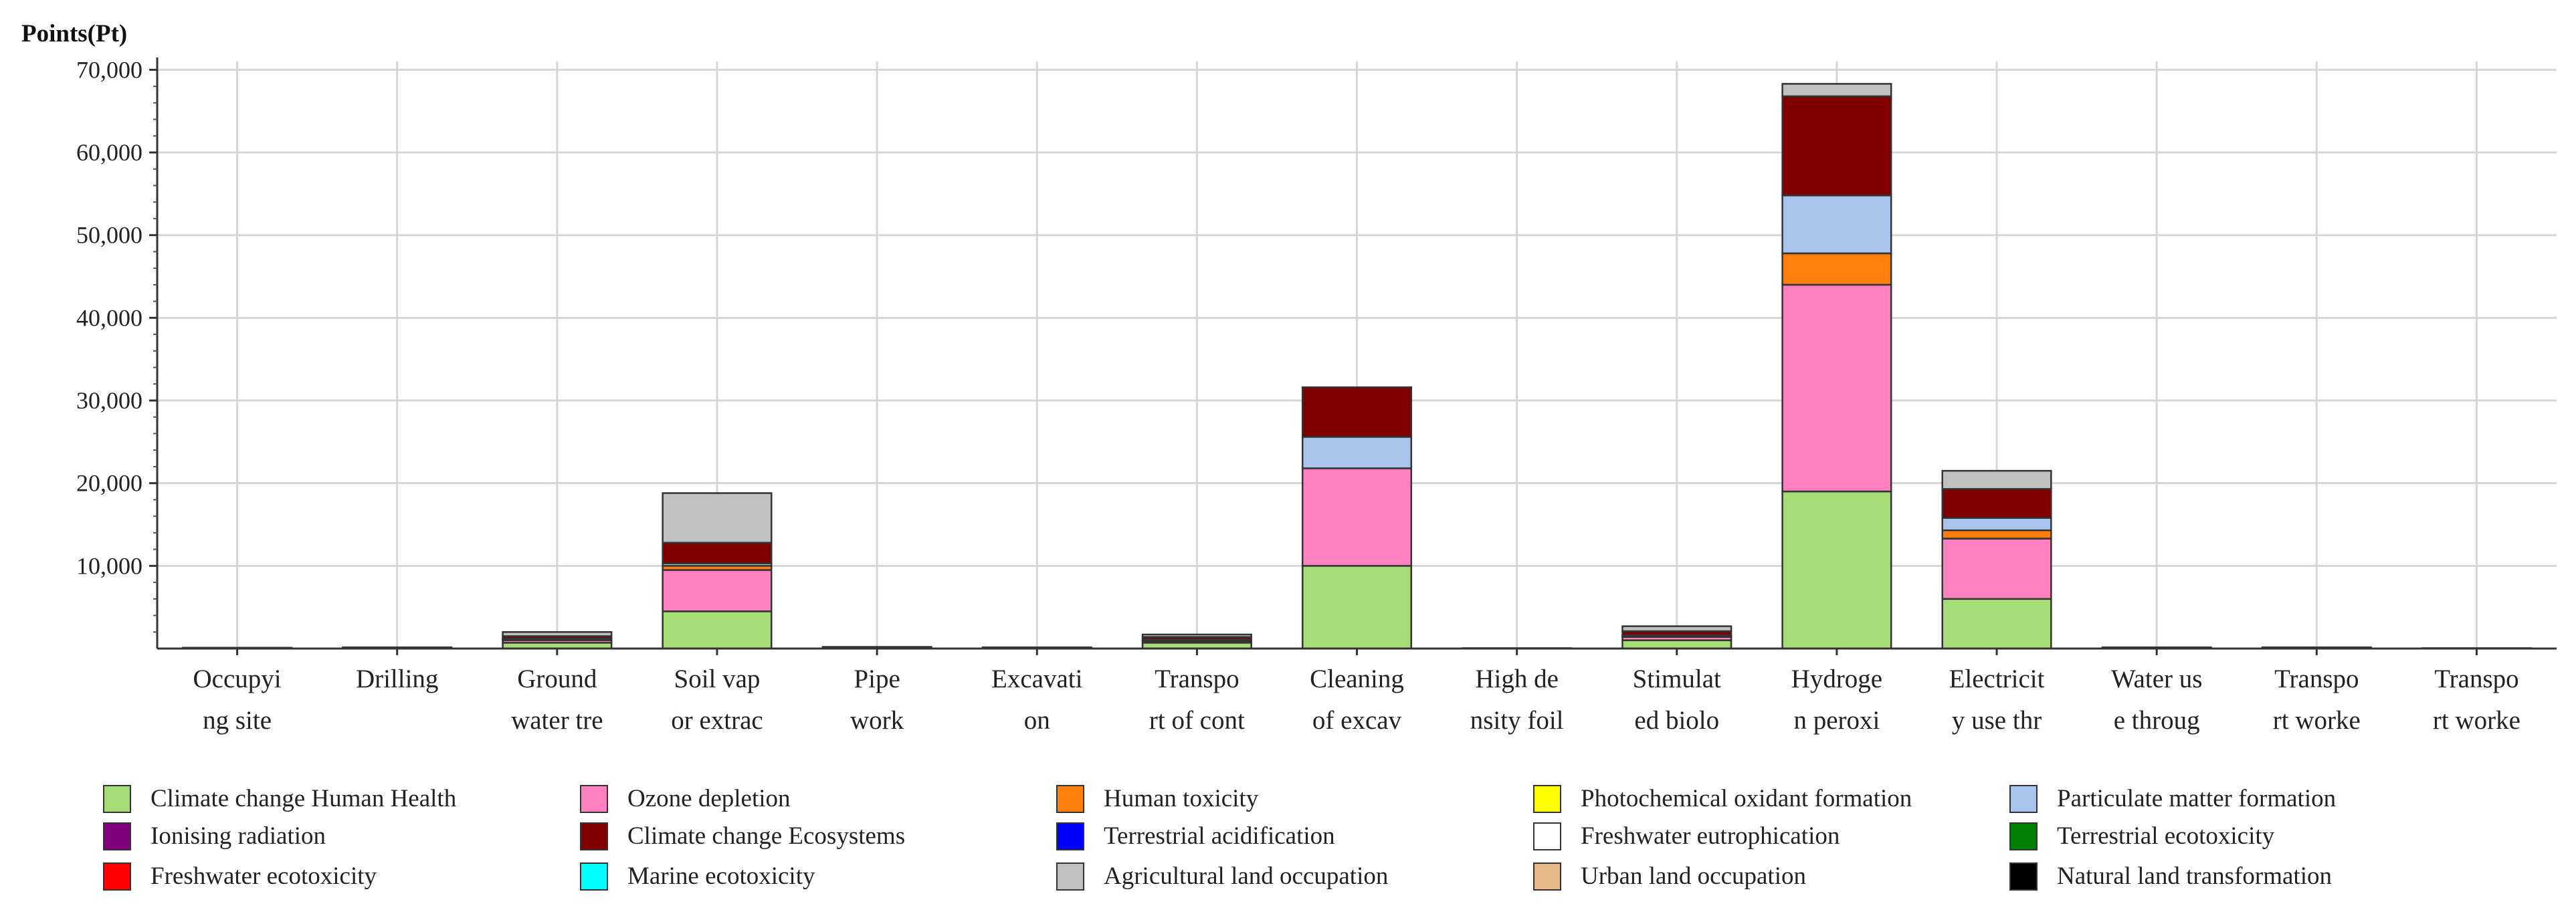 The image size is (2576, 924). Describe the element at coordinates (1037, 720) in the screenshot. I see `x-tick-label: on` at that location.